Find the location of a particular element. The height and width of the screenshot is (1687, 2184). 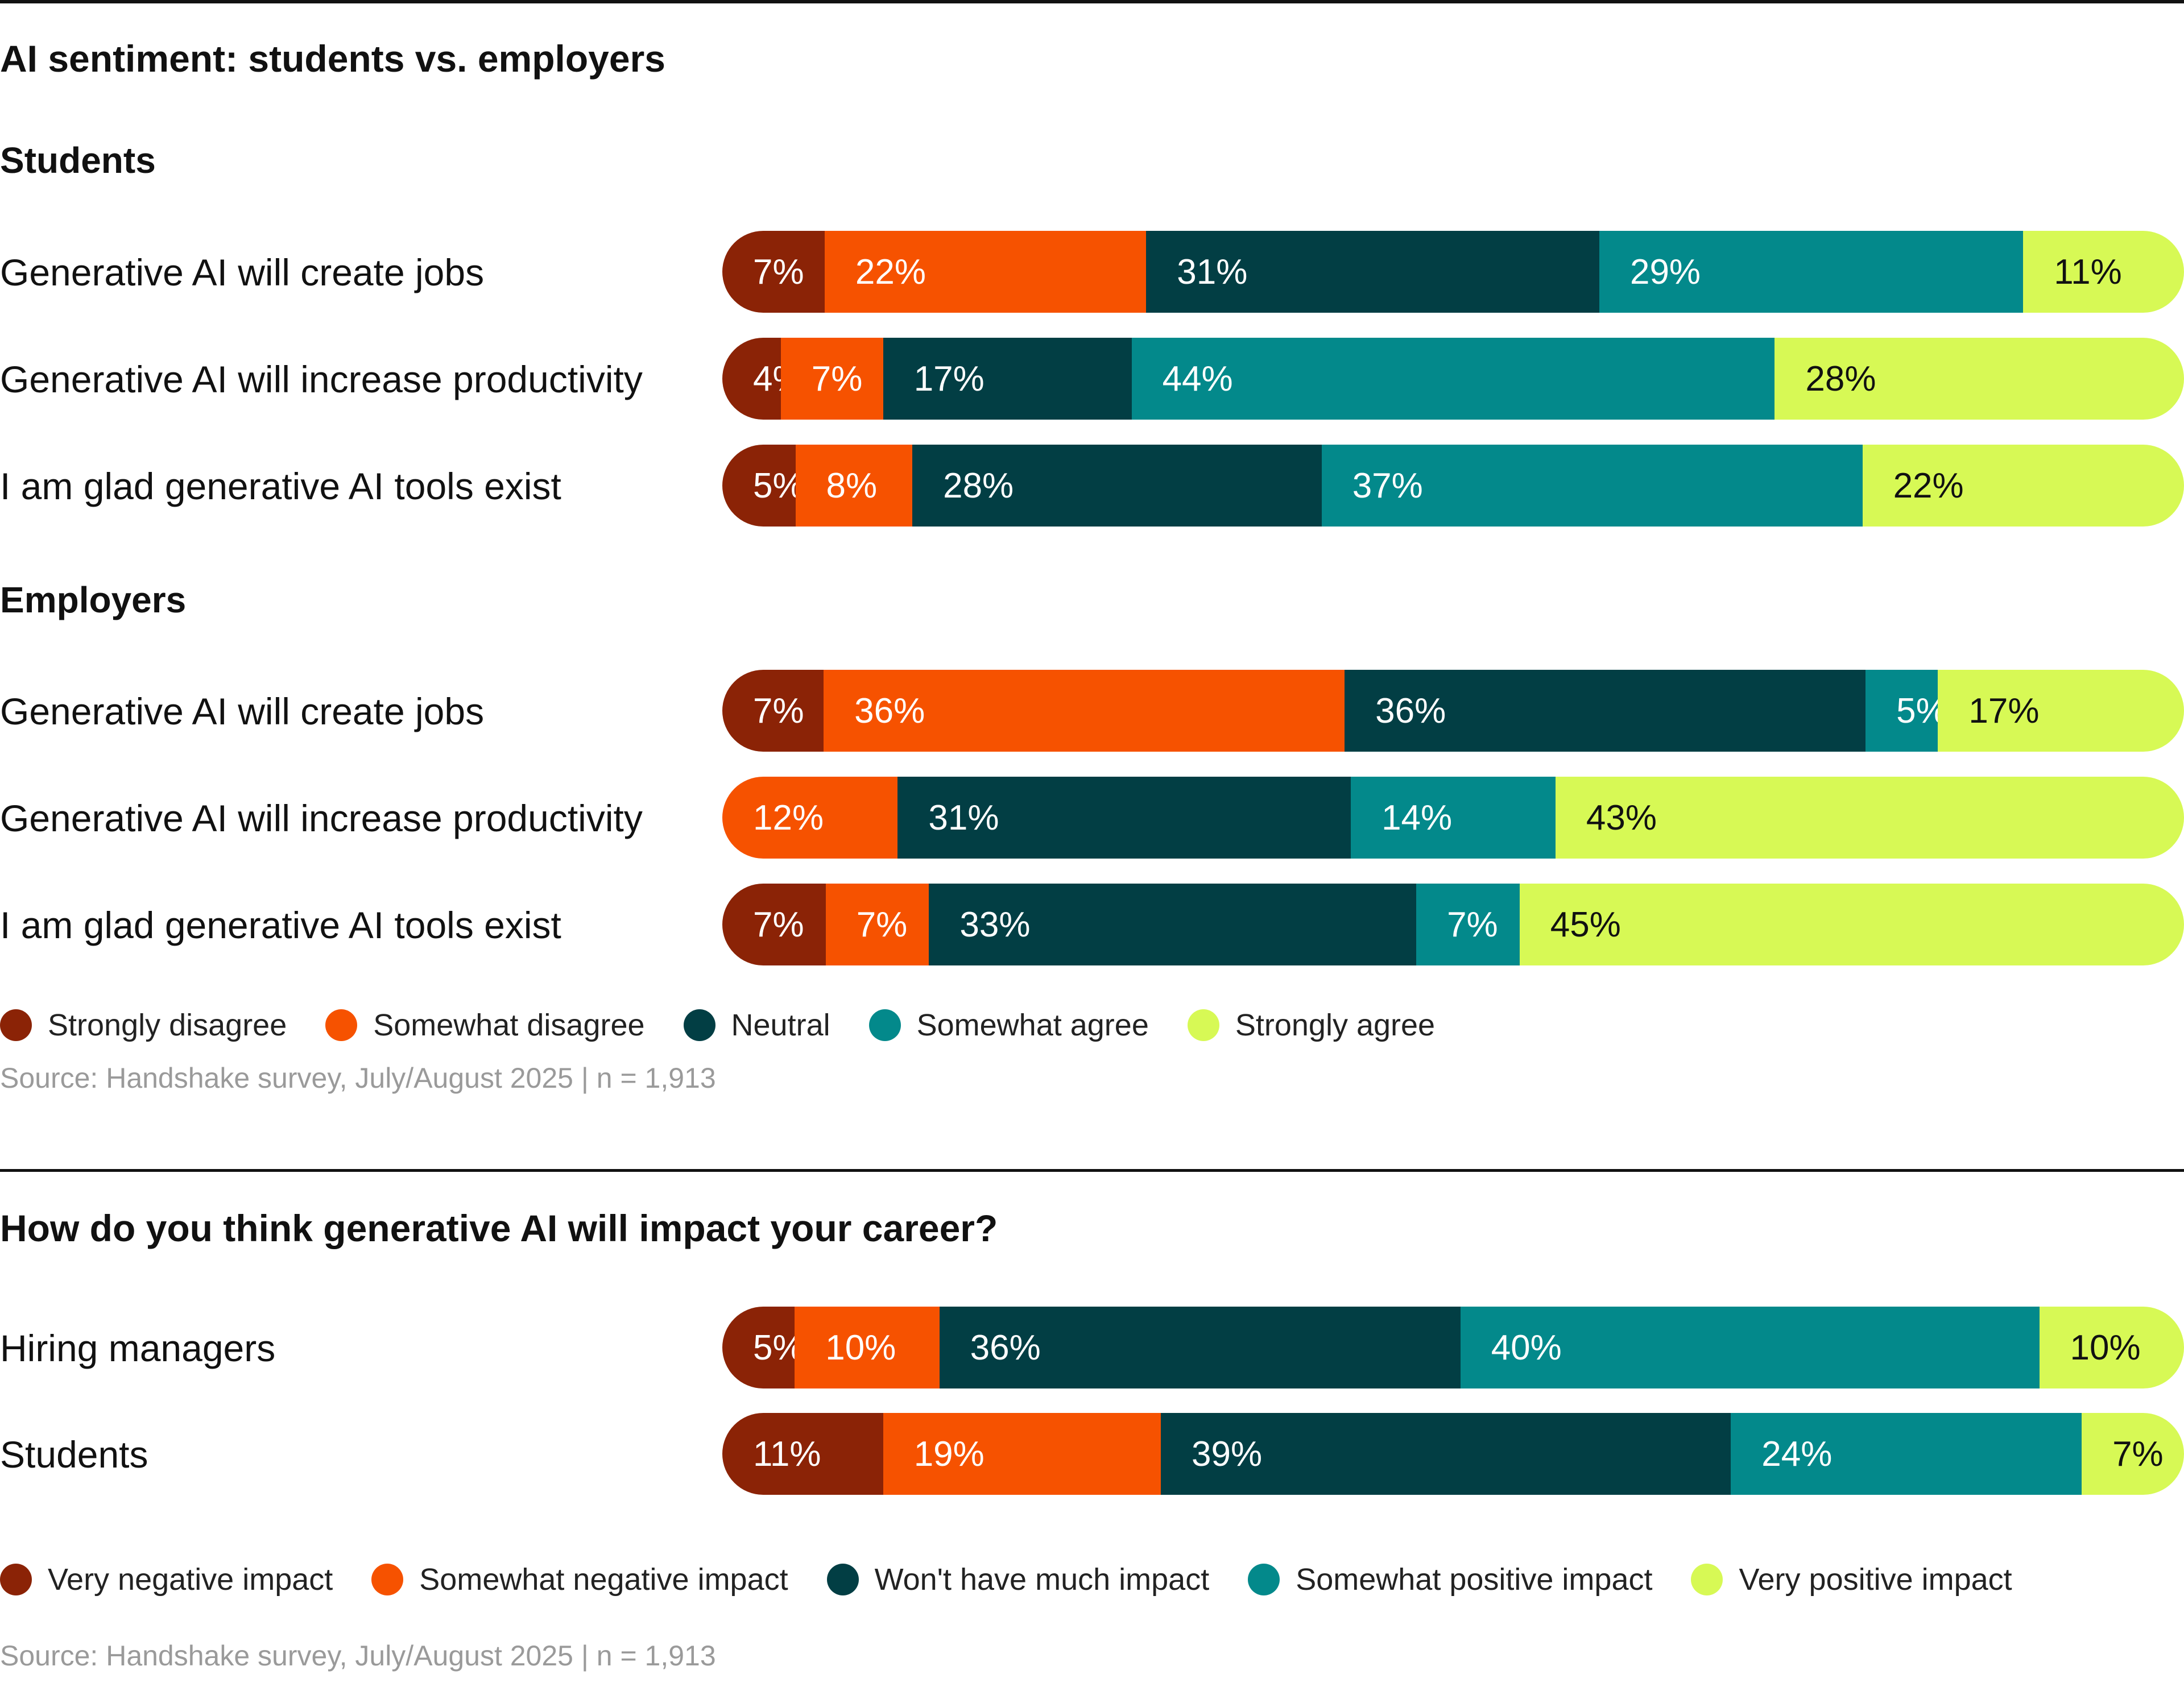

legend-label: Very negative impact is located at coordinates (190, 1579).